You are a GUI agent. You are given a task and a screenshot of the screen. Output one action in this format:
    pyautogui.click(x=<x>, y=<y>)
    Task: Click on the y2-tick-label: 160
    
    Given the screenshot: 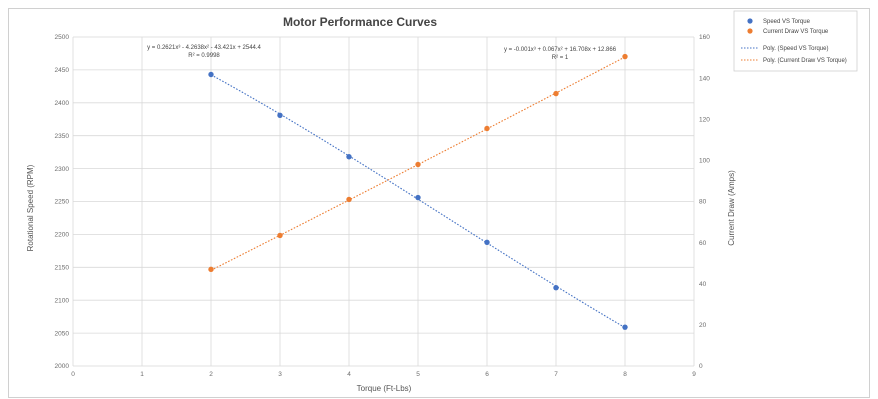 What is the action you would take?
    pyautogui.click(x=704, y=37)
    